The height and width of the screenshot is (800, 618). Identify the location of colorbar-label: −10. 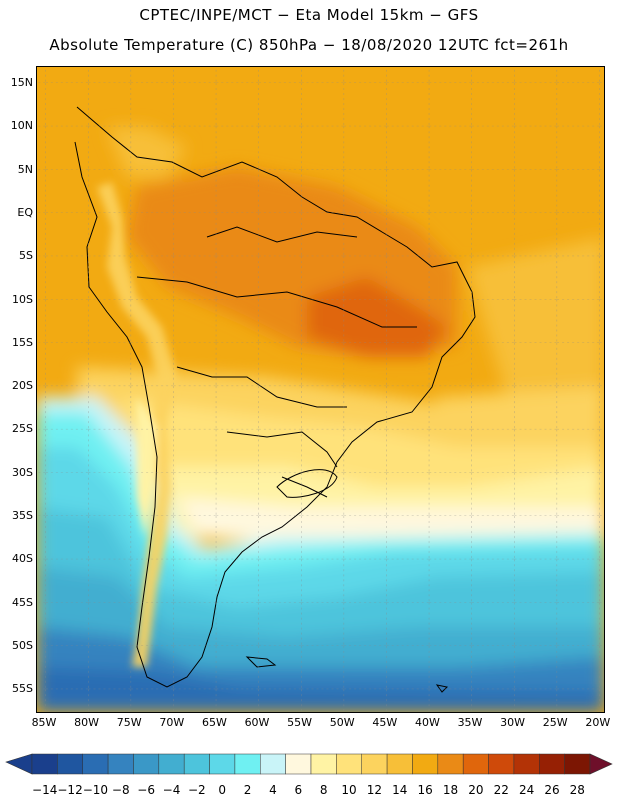
(95, 790).